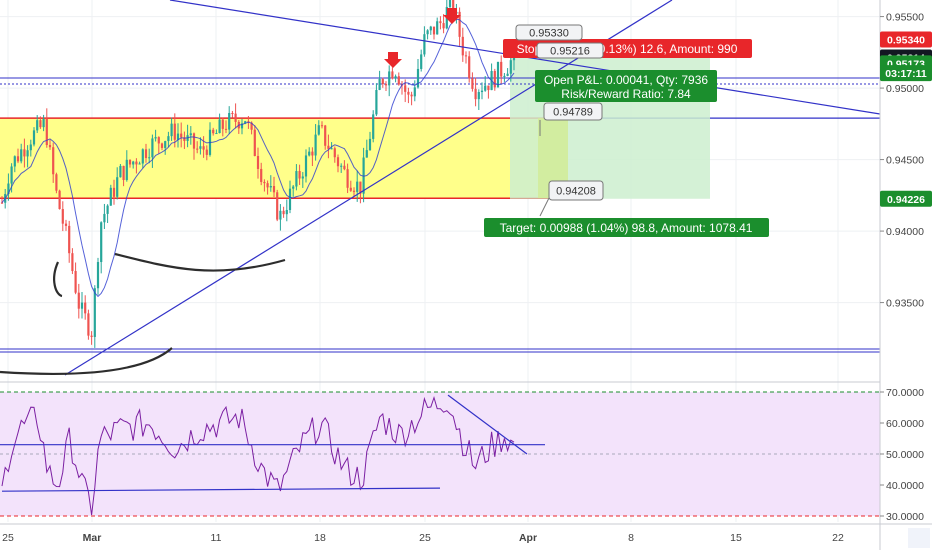 The image size is (932, 550). Describe the element at coordinates (626, 80) in the screenshot. I see `open-pnl-text: Open P&L: 0.00041, Qty: 7936` at that location.